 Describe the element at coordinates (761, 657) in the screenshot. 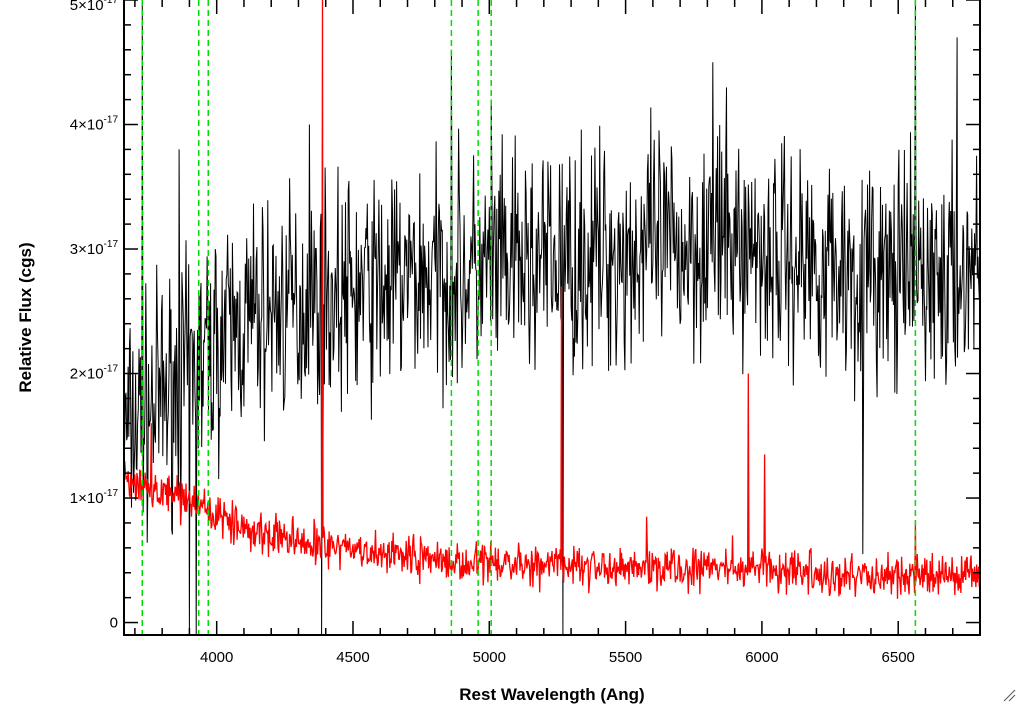

I see `x-tick-label: 6000` at that location.